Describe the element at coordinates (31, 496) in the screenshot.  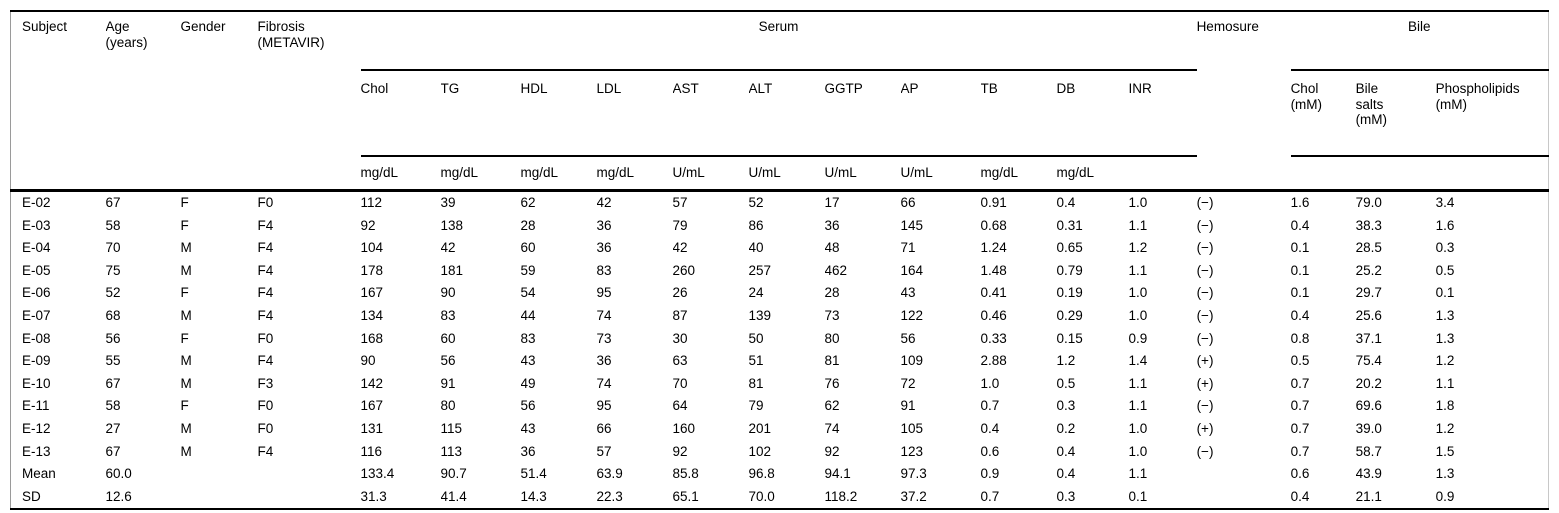
I see `cell-subject: SD` at that location.